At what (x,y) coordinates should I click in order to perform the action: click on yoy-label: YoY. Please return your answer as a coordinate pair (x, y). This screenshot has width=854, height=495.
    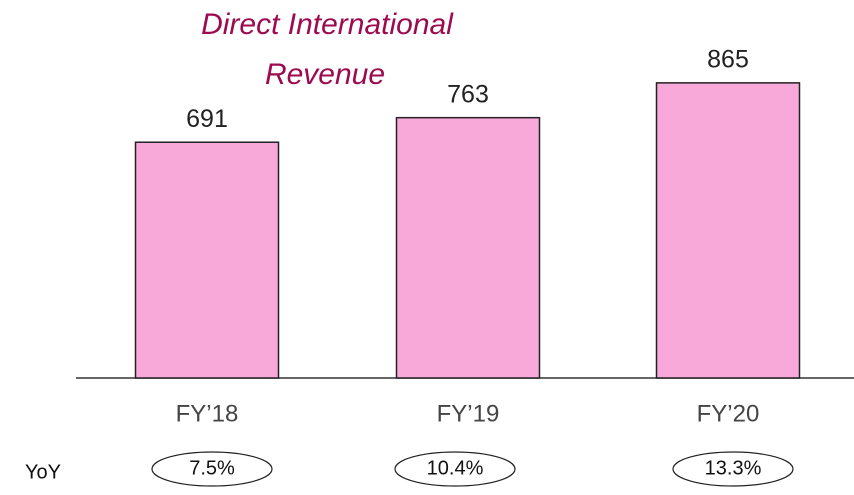
    Looking at the image, I should click on (43, 472).